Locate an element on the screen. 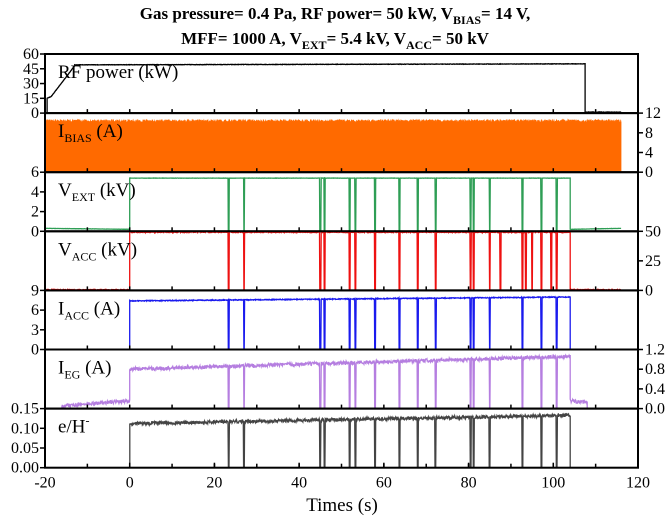 The width and height of the screenshot is (669, 520). text-part: RF power (kW) is located at coordinates (118, 72).